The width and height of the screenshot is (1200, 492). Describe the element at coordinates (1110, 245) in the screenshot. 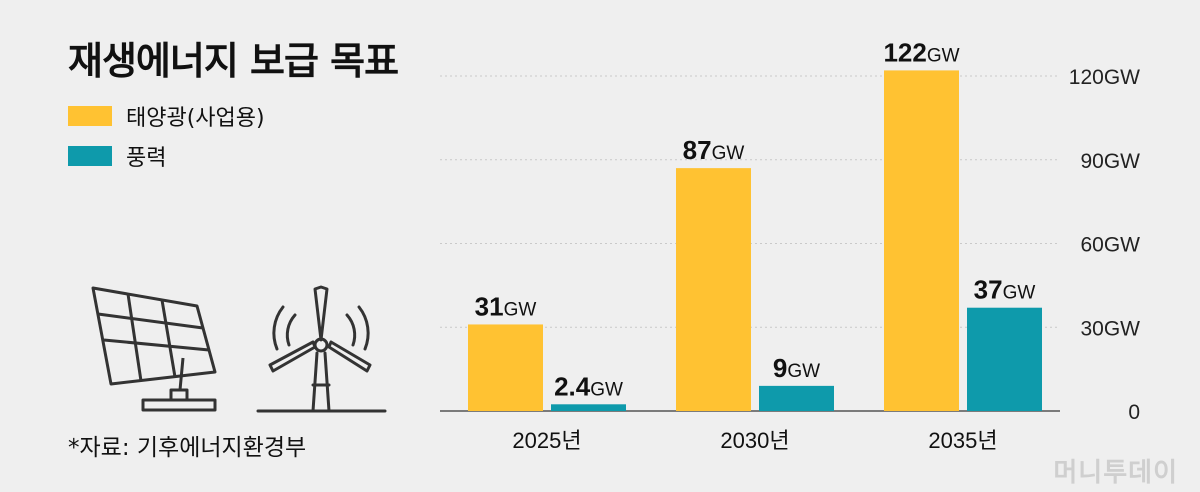

I see `y-tick-label: 60GW` at that location.